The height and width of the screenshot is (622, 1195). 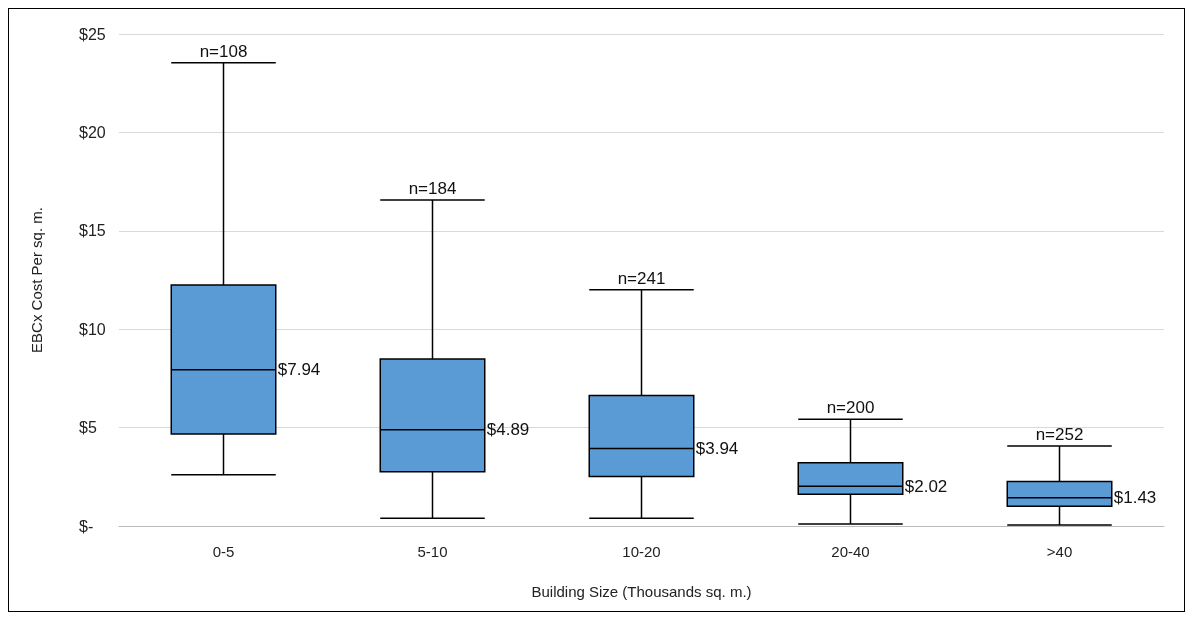 What do you see at coordinates (850, 551) in the screenshot?
I see `x-tick-label: 20-40` at bounding box center [850, 551].